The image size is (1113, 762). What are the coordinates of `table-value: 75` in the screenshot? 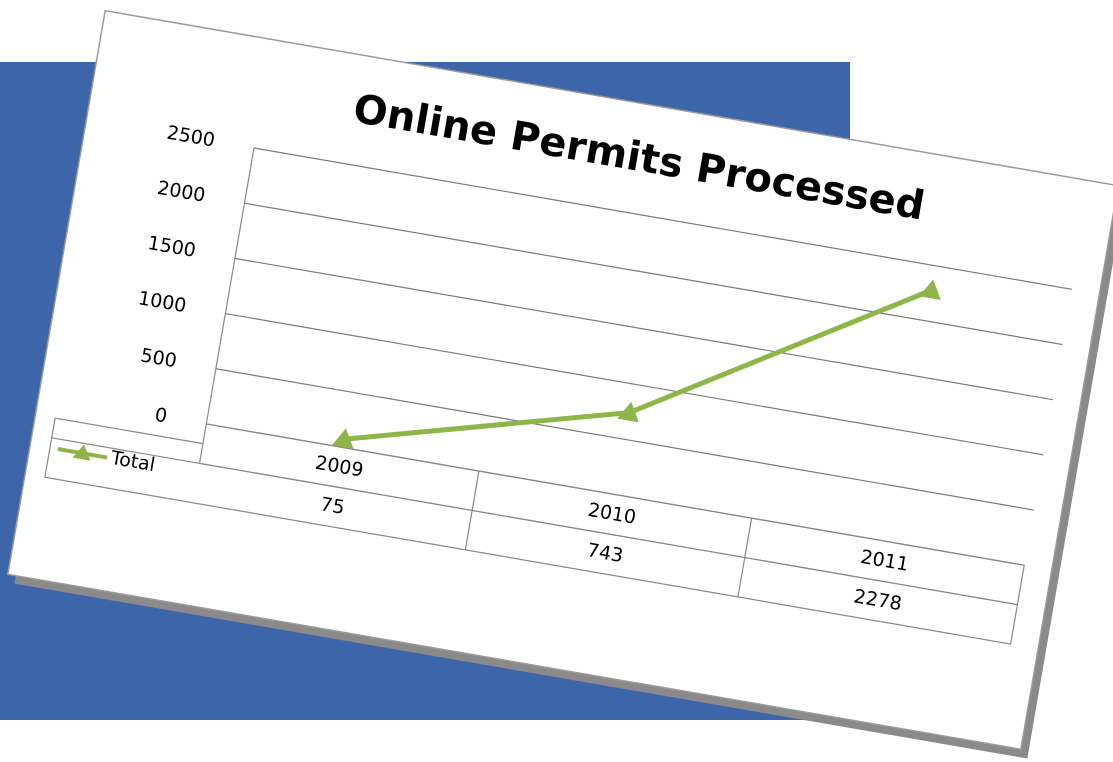 It's located at (333, 506).